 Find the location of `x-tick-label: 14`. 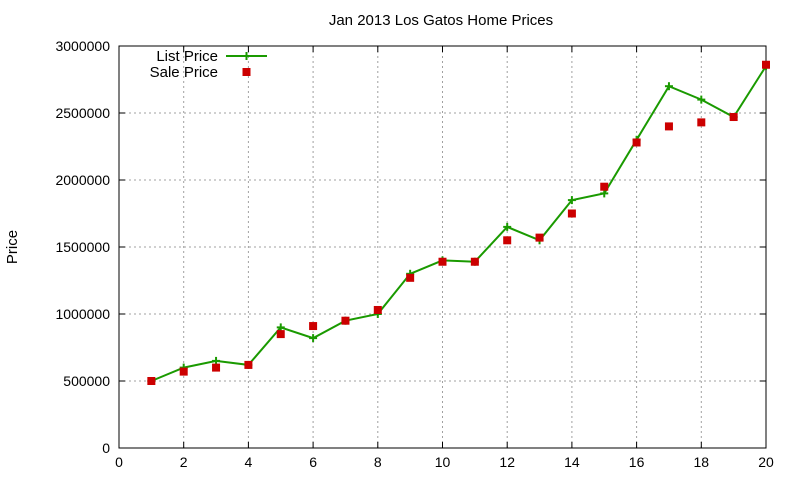

x-tick-label: 14 is located at coordinates (572, 462).